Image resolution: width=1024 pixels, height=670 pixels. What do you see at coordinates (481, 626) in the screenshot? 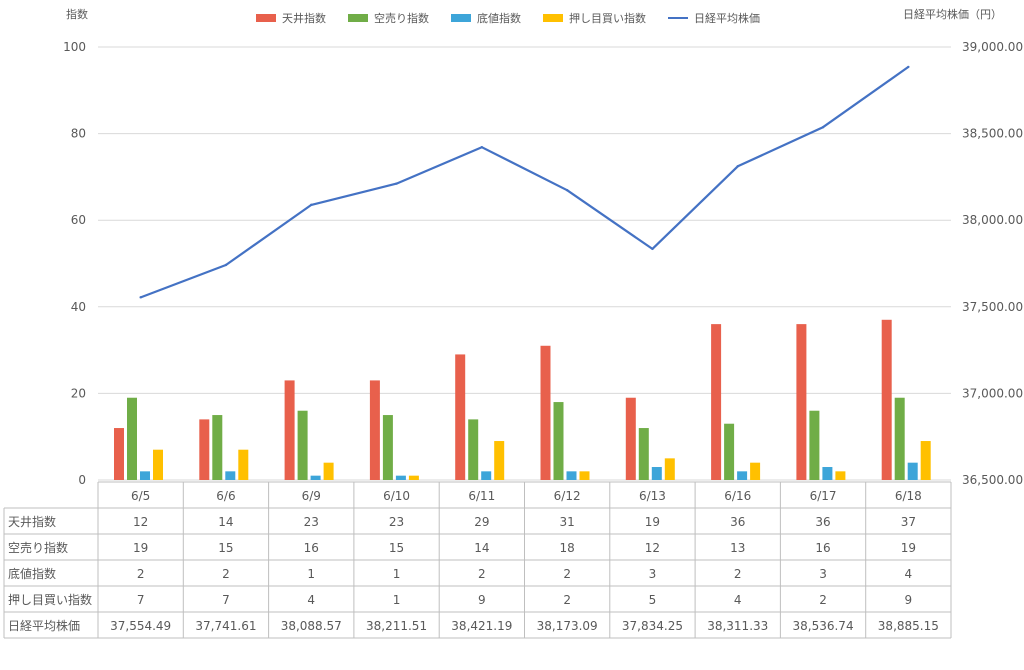
I see `table-cell: 38,421.19` at bounding box center [481, 626].